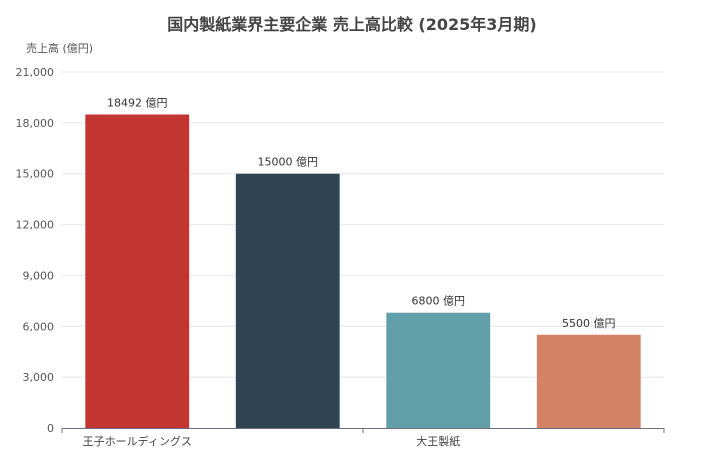 Image resolution: width=705 pixels, height=458 pixels. I want to click on y-tick-labels: 0 3,000 6,000 9,000 12,000 15,000 18,000 21,000, so click(35, 250).